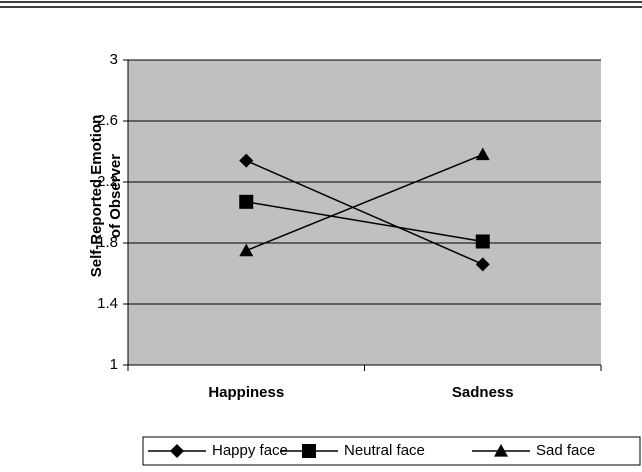 The height and width of the screenshot is (472, 642). I want to click on y-tick-label: 1, so click(114, 364).